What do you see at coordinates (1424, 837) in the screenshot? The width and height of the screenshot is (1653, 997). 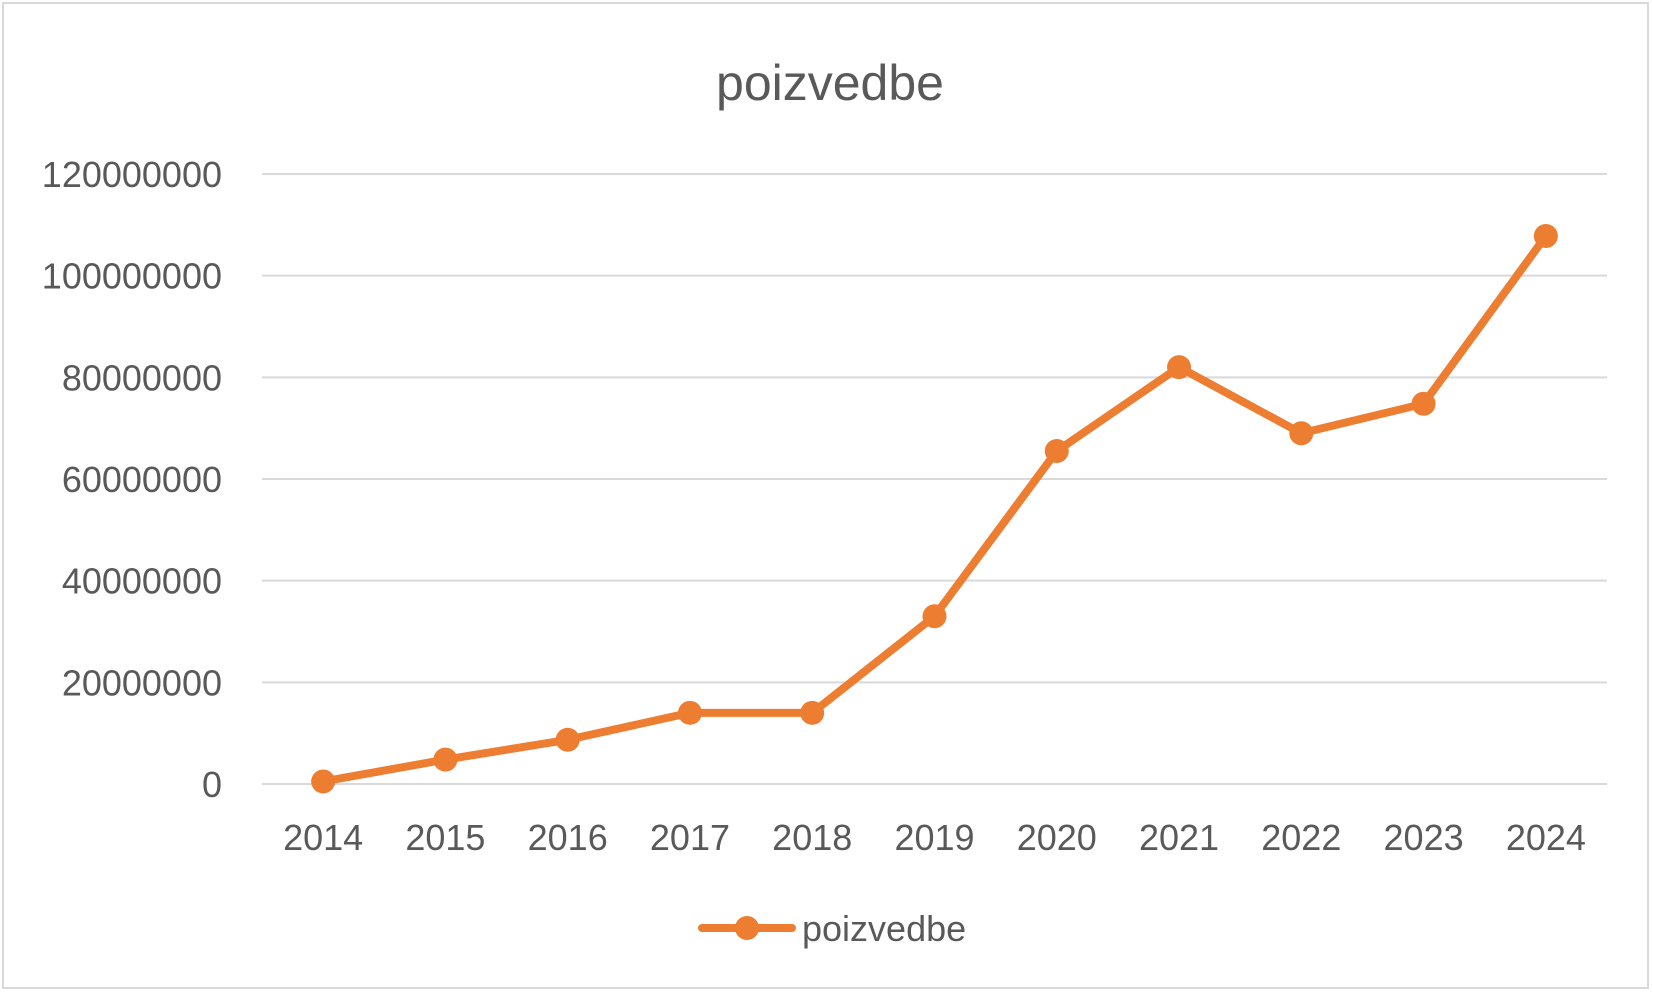 I see `x-tick-label: 2023` at bounding box center [1424, 837].